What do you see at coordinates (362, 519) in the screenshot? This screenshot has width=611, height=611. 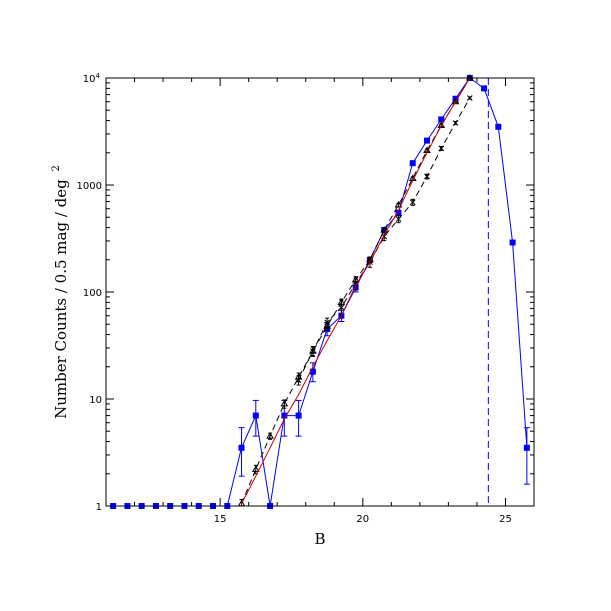 I see `x-tick-label: 20` at bounding box center [362, 519].